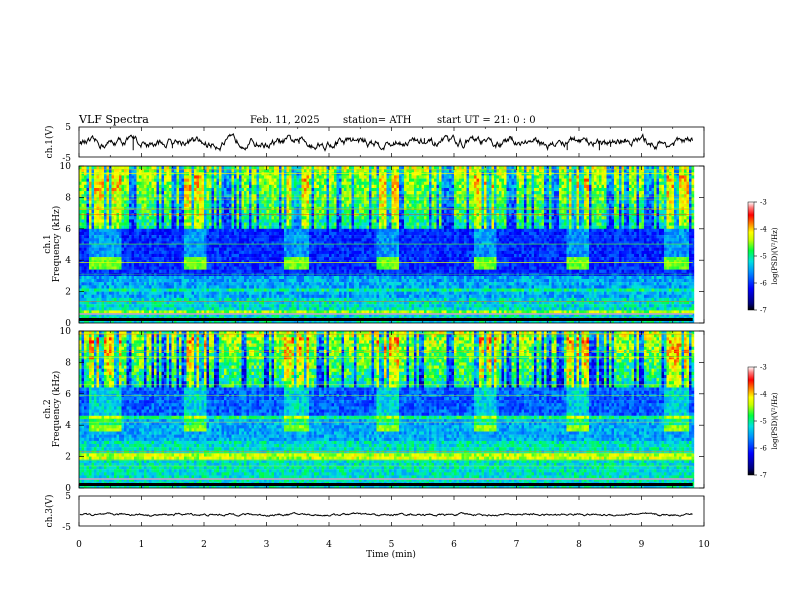  I want to click on time-tick-label-8: 8, so click(579, 545).